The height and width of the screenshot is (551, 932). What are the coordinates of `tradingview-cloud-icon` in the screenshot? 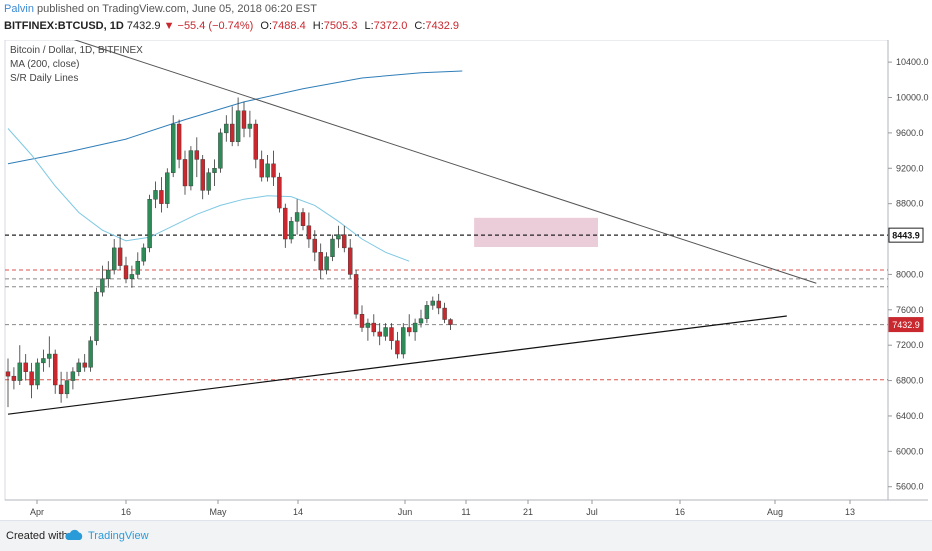 It's located at (74, 534).